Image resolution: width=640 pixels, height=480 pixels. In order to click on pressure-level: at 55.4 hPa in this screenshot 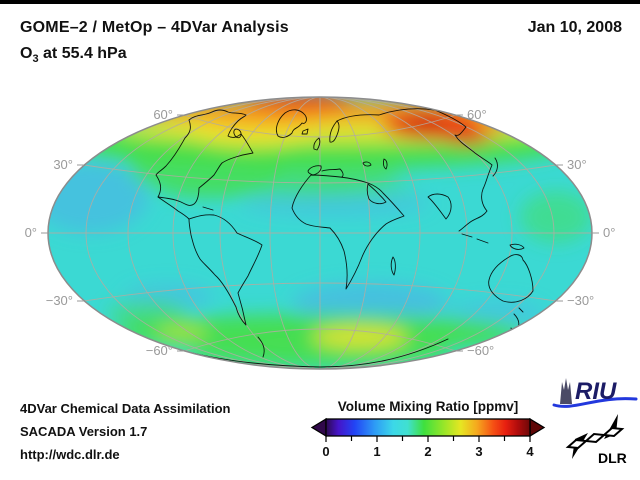, I will do `click(82, 53)`.